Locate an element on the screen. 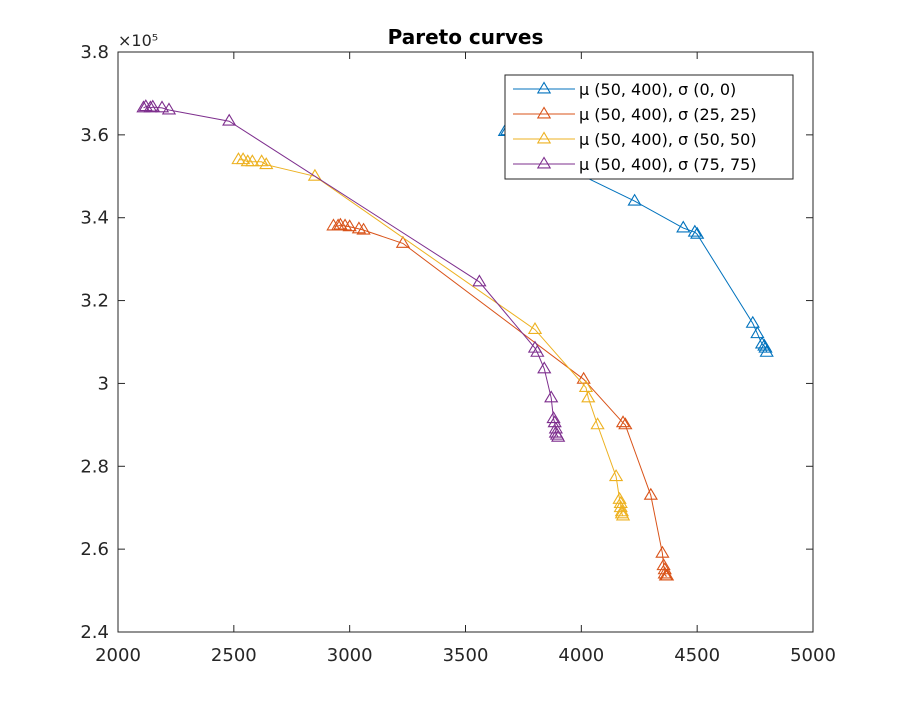  y-exponent-label: ×10⁵ is located at coordinates (138, 40).